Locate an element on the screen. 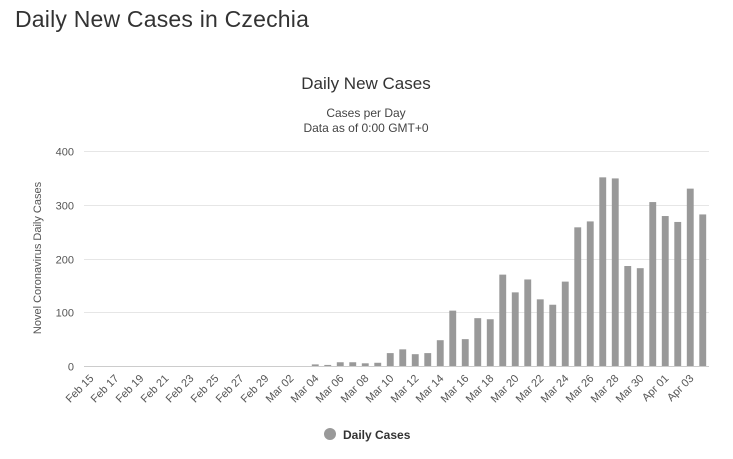 The height and width of the screenshot is (459, 733). legend: Daily Cases is located at coordinates (367, 435).